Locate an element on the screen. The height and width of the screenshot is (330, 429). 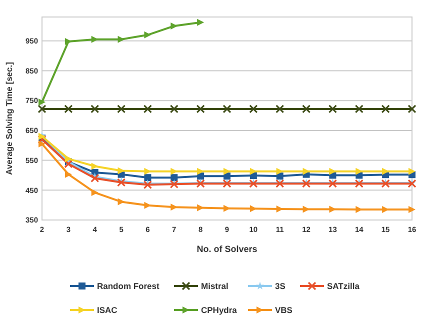
legend-label: SATzilla is located at coordinates (343, 285).